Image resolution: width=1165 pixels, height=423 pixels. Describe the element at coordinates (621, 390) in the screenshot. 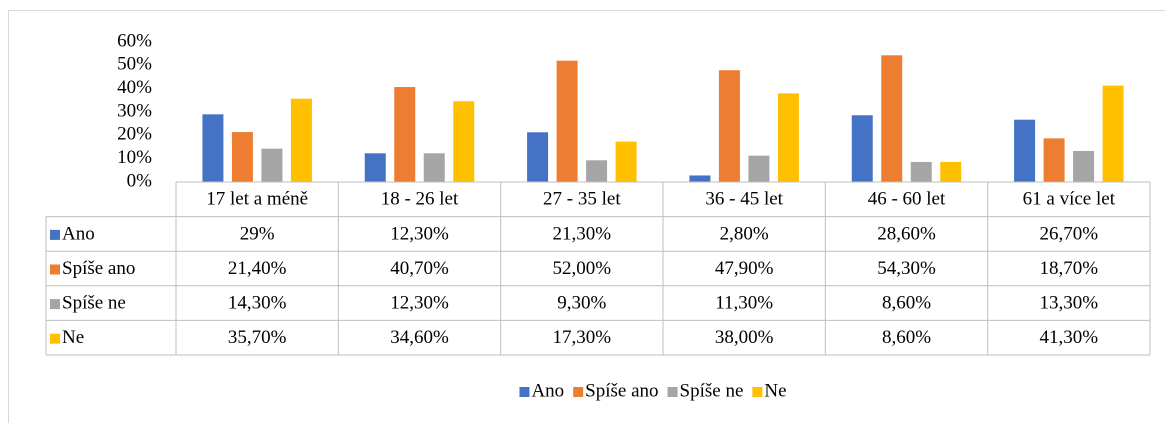

I see `legend-label: Spíše ano` at that location.